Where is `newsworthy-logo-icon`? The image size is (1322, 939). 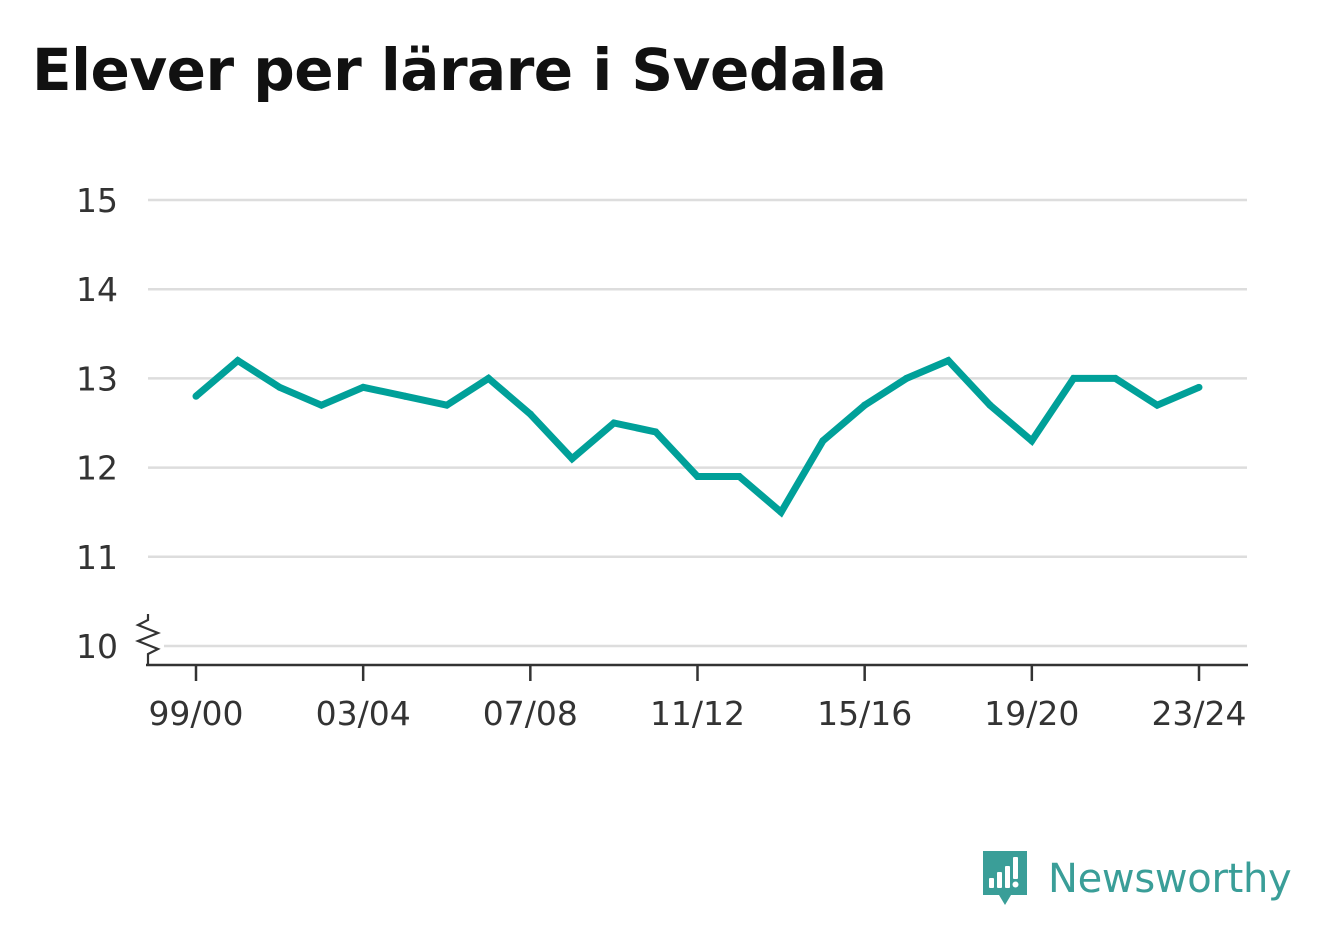
newsworthy-logo-icon is located at coordinates (1005, 878).